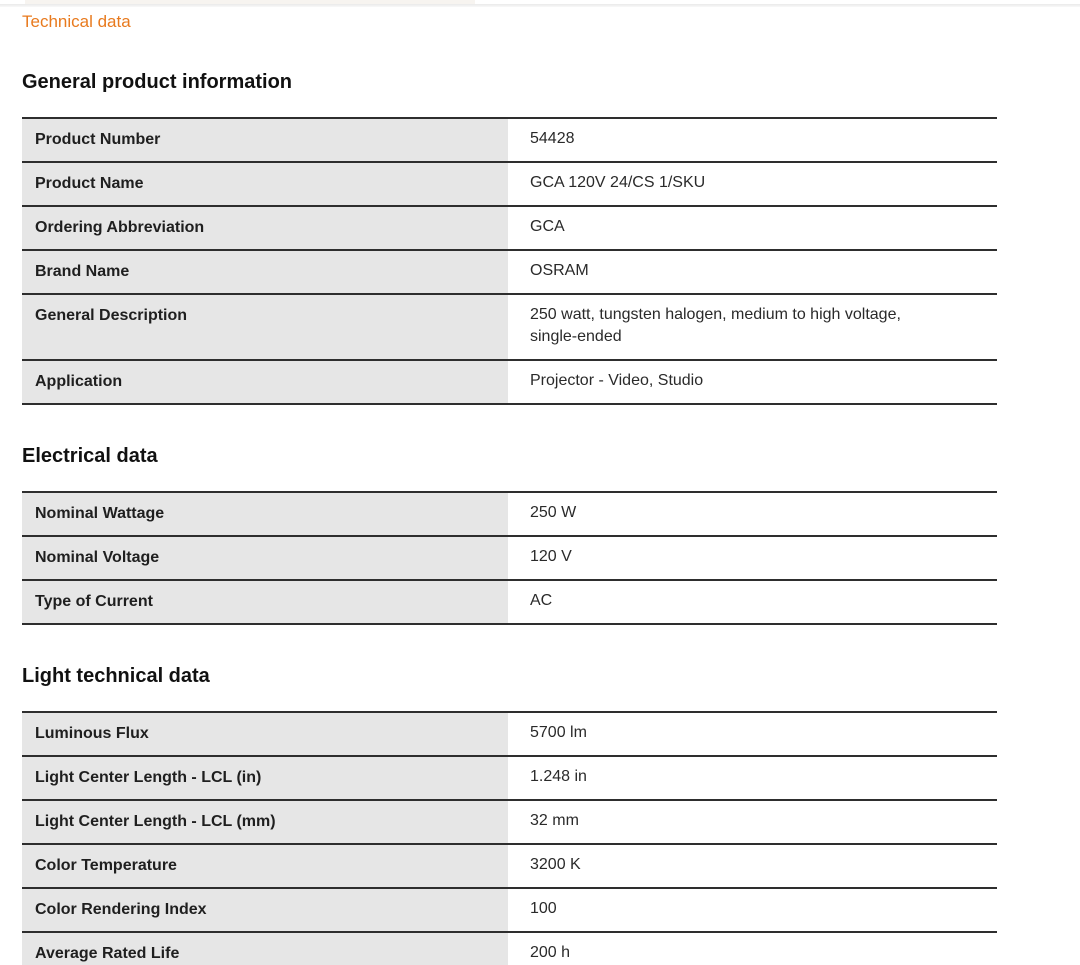  I want to click on table-row: Ordering Abbreviation GCA, so click(509, 228).